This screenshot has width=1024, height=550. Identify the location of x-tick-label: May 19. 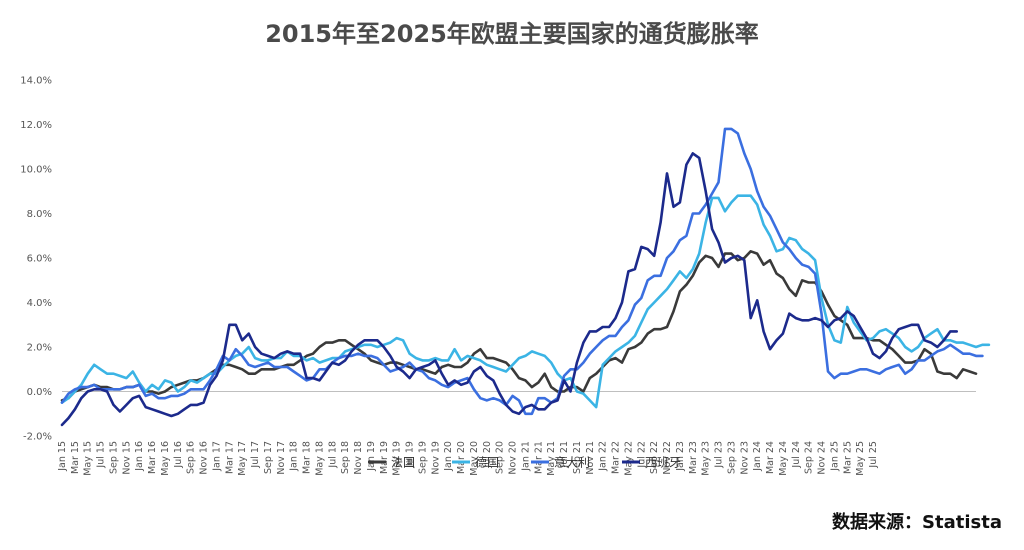
(397, 458).